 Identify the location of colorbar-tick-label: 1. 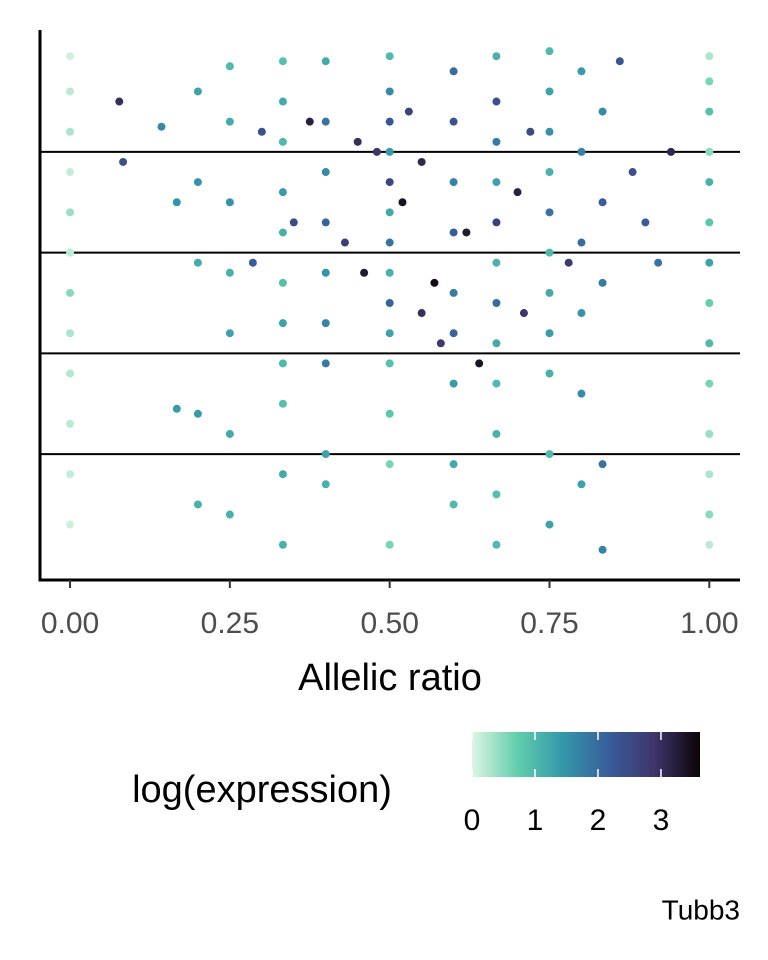
(535, 820).